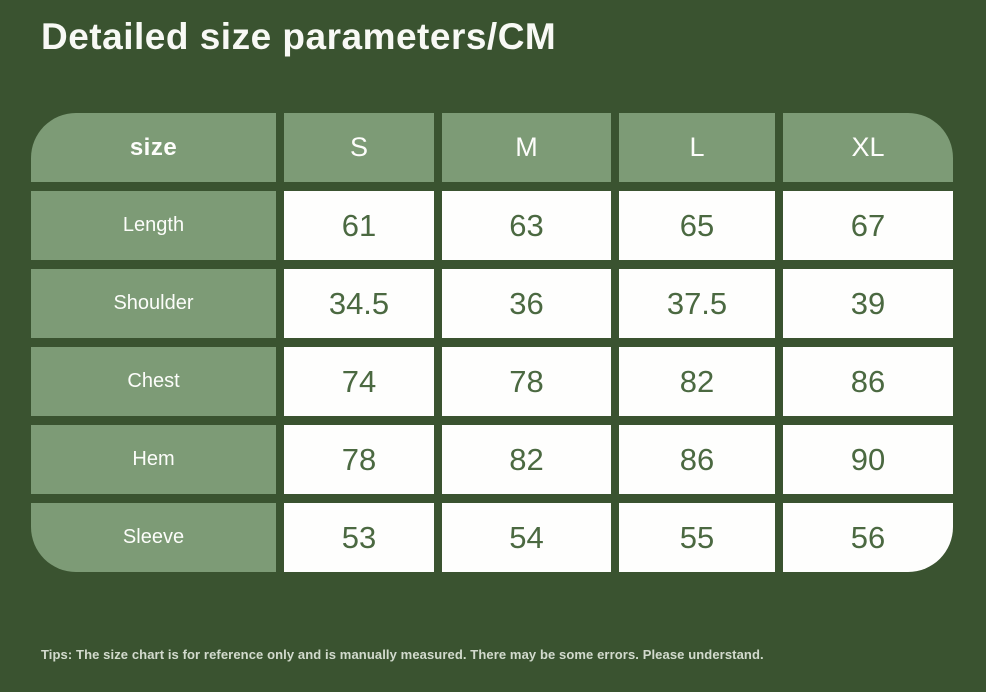  What do you see at coordinates (359, 459) in the screenshot?
I see `table-cell-hem-s: 78` at bounding box center [359, 459].